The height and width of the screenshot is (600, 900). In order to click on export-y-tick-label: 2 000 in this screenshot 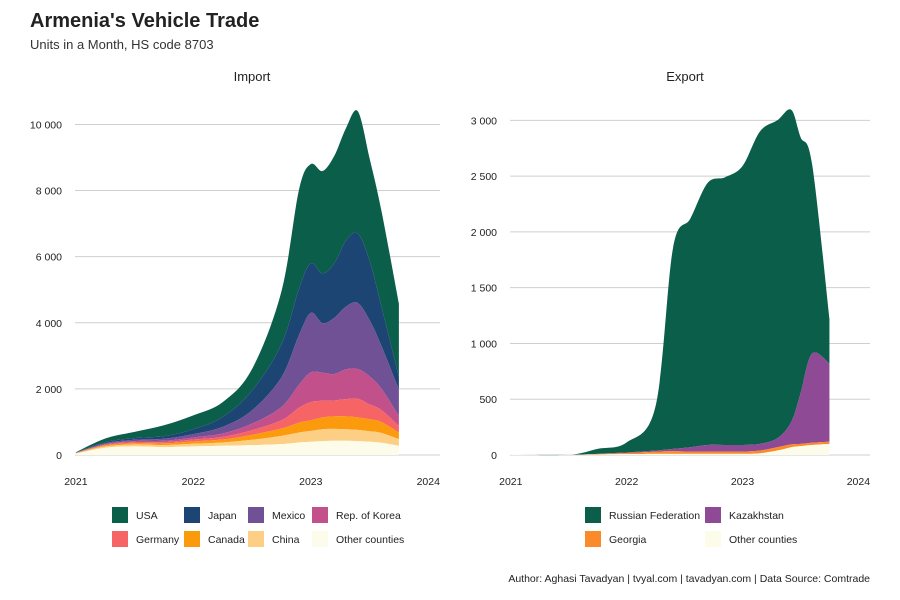, I will do `click(484, 233)`.